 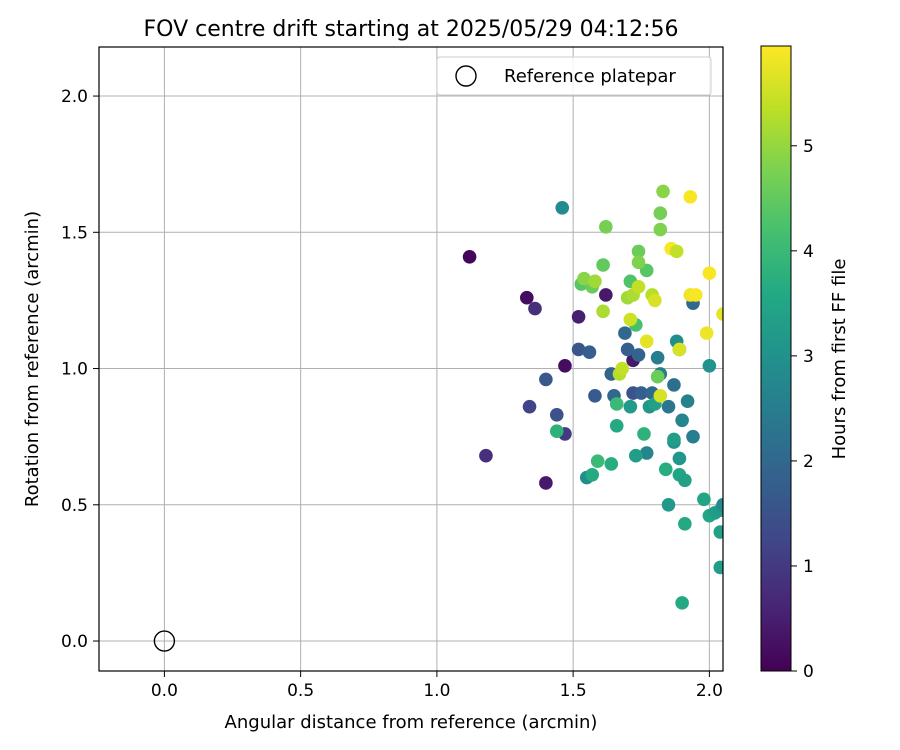 What do you see at coordinates (808, 252) in the screenshot?
I see `colorbar-tick-label: 4` at bounding box center [808, 252].